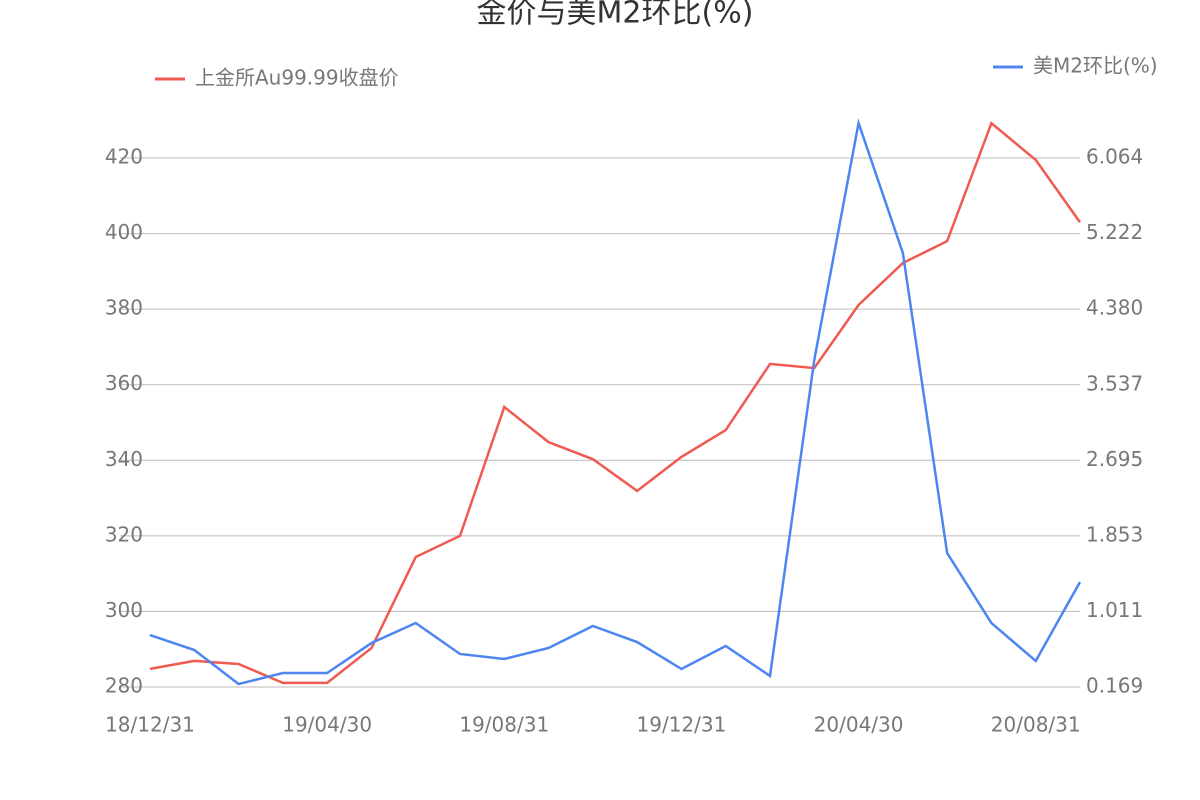 The image size is (1200, 800). What do you see at coordinates (615, 15) in the screenshot?
I see `chart-title: 金价与美M2环比(%)` at bounding box center [615, 15].